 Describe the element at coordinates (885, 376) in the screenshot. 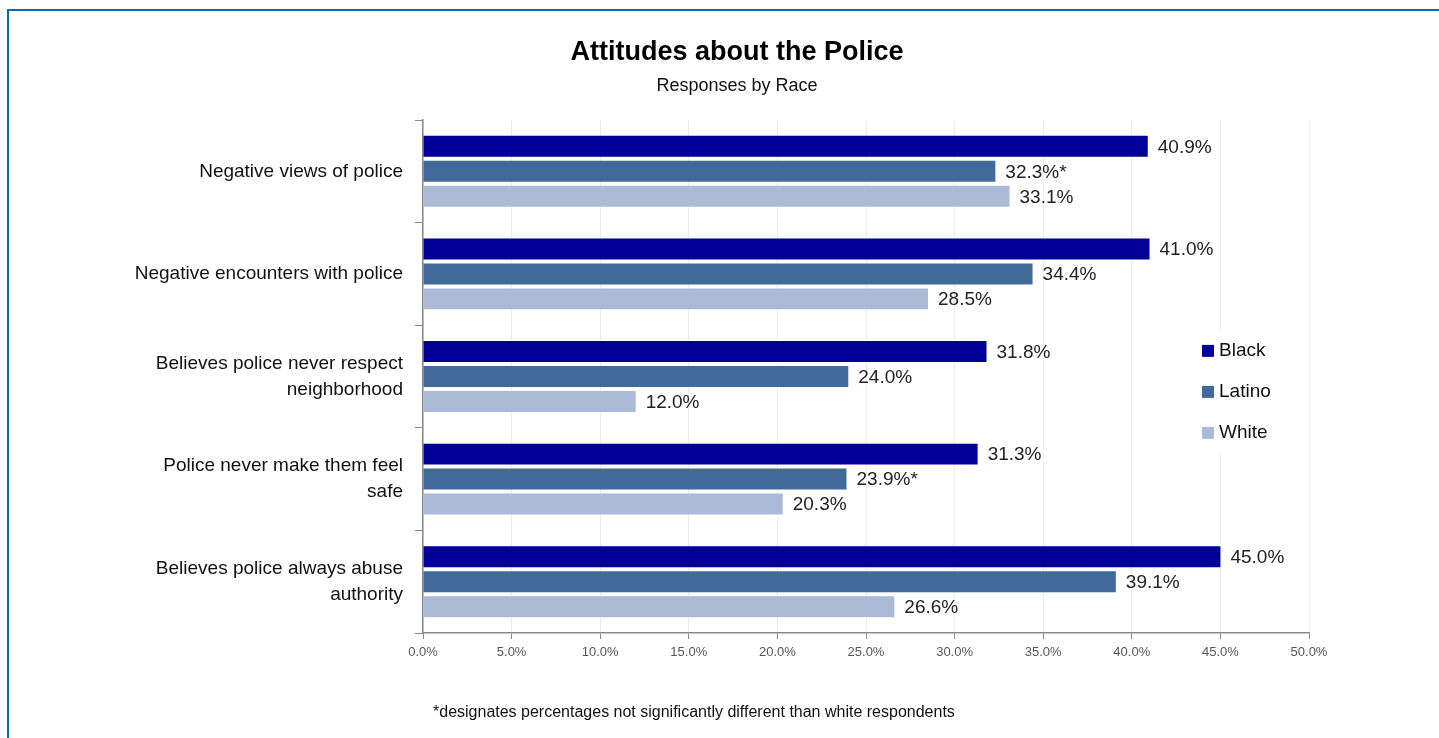

I see `data-label: 24.0%` at that location.